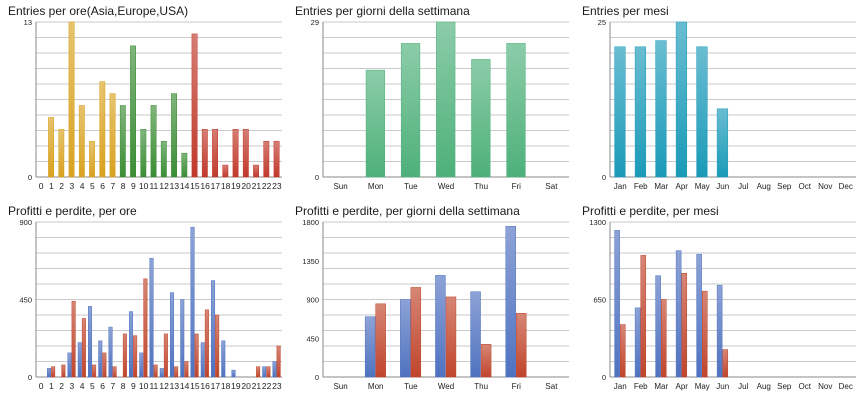  Describe the element at coordinates (153, 386) in the screenshot. I see `x-tick-label: 11` at that location.